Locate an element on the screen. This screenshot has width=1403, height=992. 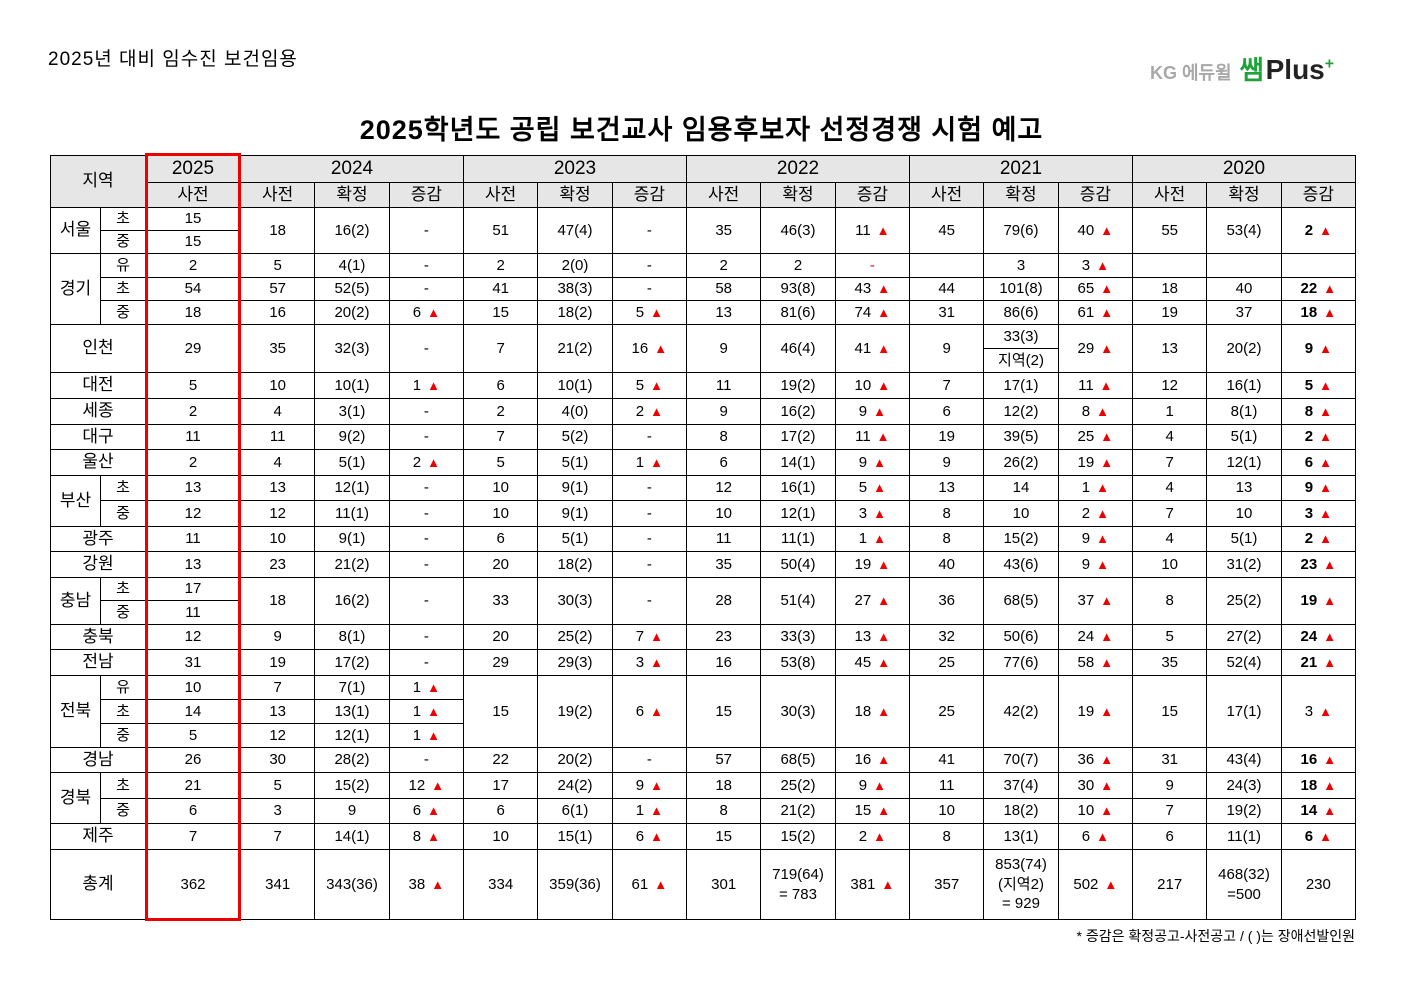
table-cell: 22 is located at coordinates (500, 760).